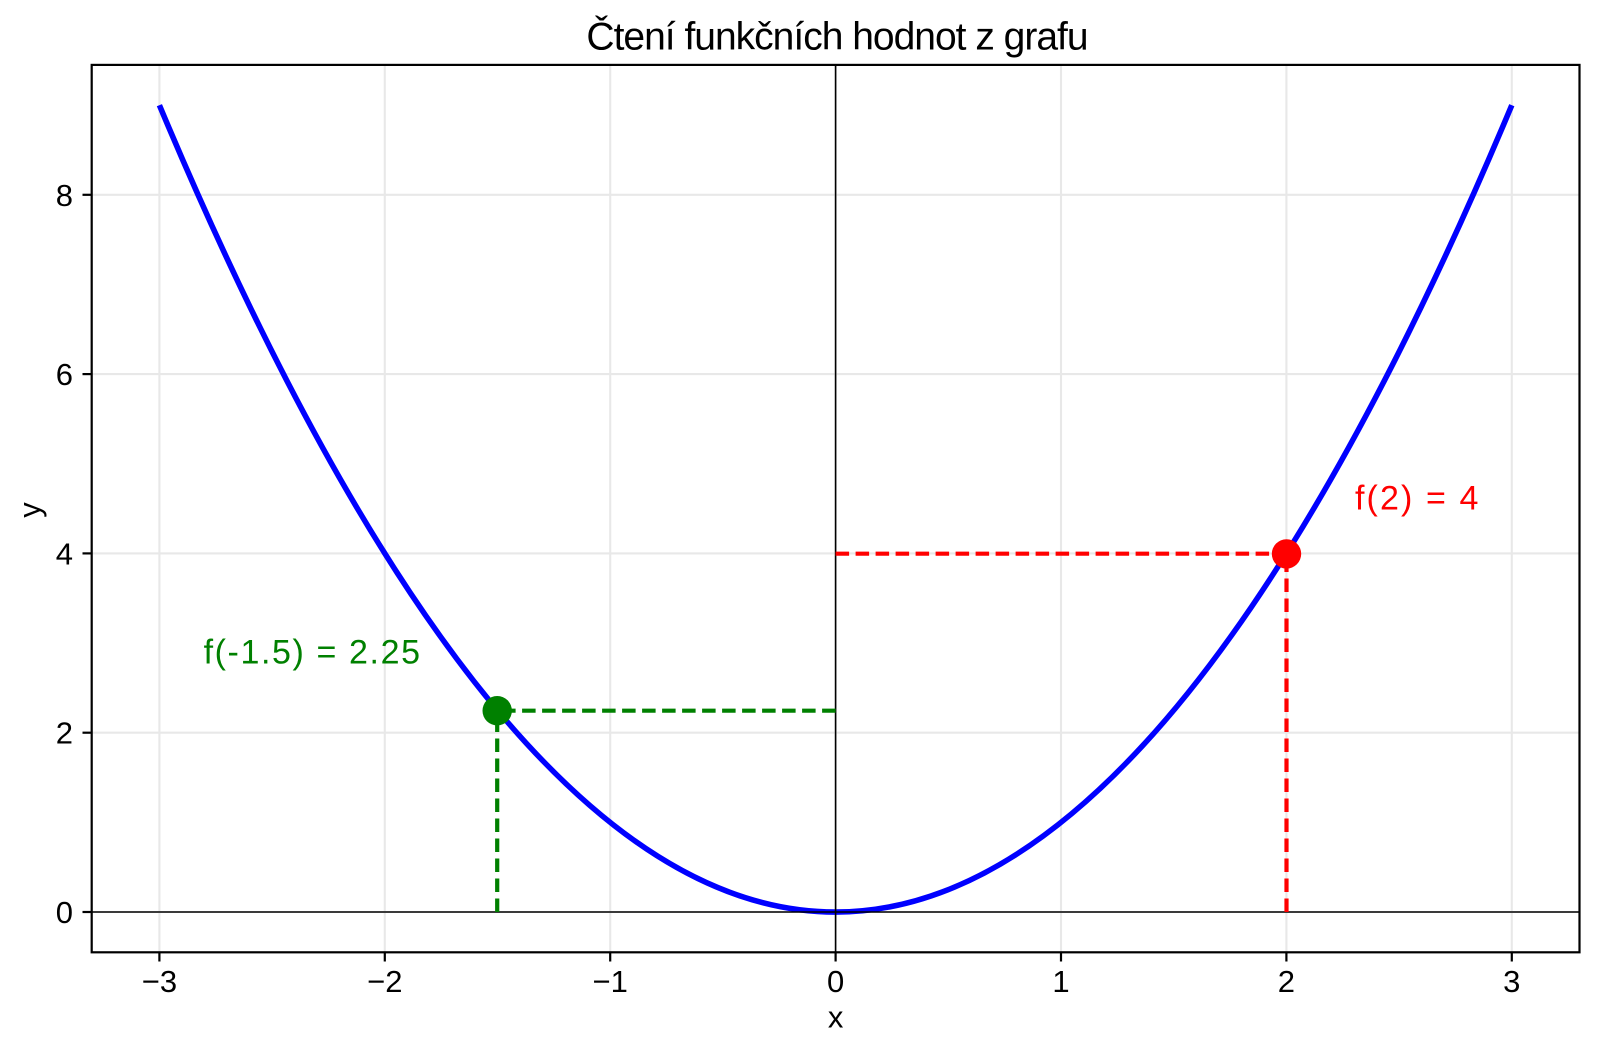 The height and width of the screenshot is (1053, 1598). What do you see at coordinates (836, 1017) in the screenshot?
I see `svg-text: x` at bounding box center [836, 1017].